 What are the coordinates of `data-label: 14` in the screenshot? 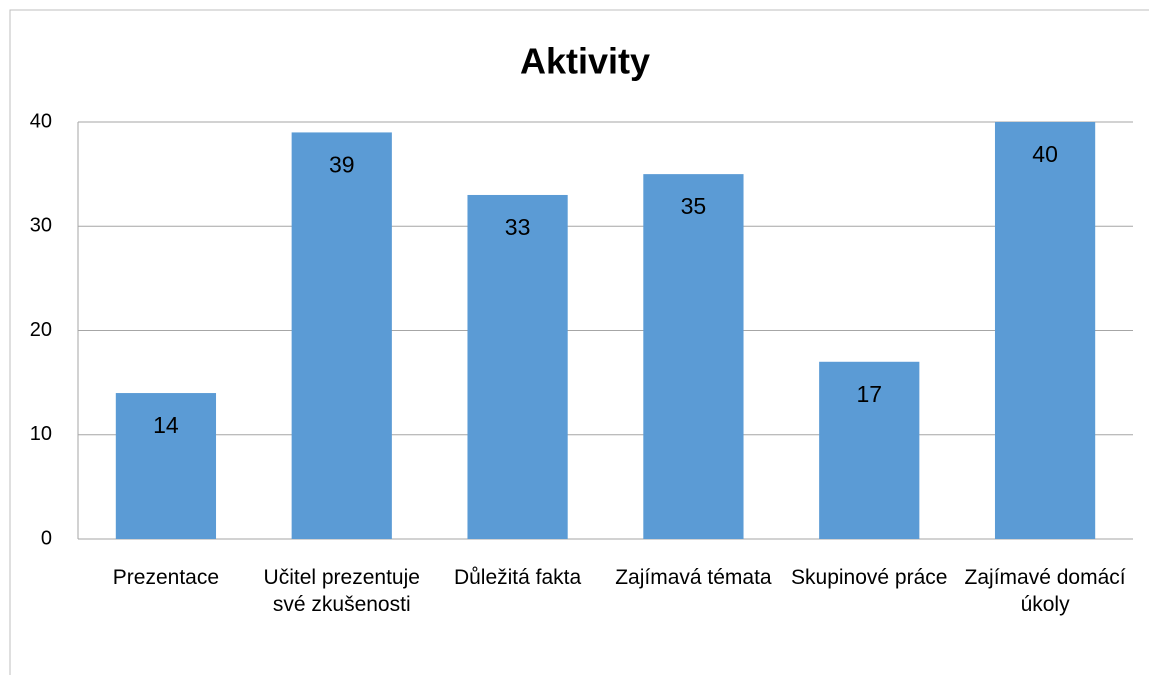 It's located at (166, 425).